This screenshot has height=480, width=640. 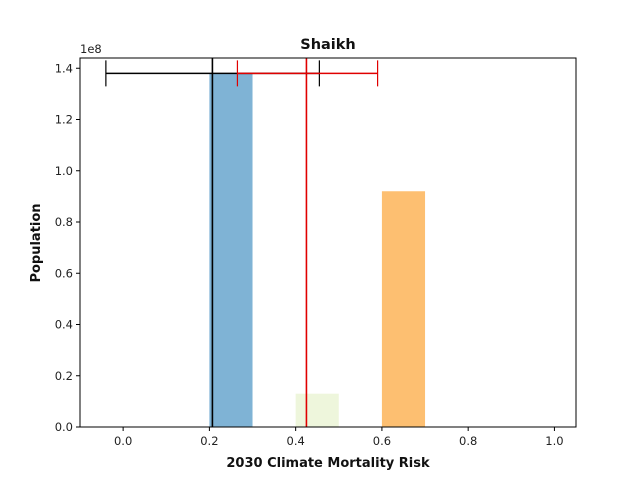 What do you see at coordinates (64, 273) in the screenshot?
I see `y-tick-label-3: 0.6` at bounding box center [64, 273].